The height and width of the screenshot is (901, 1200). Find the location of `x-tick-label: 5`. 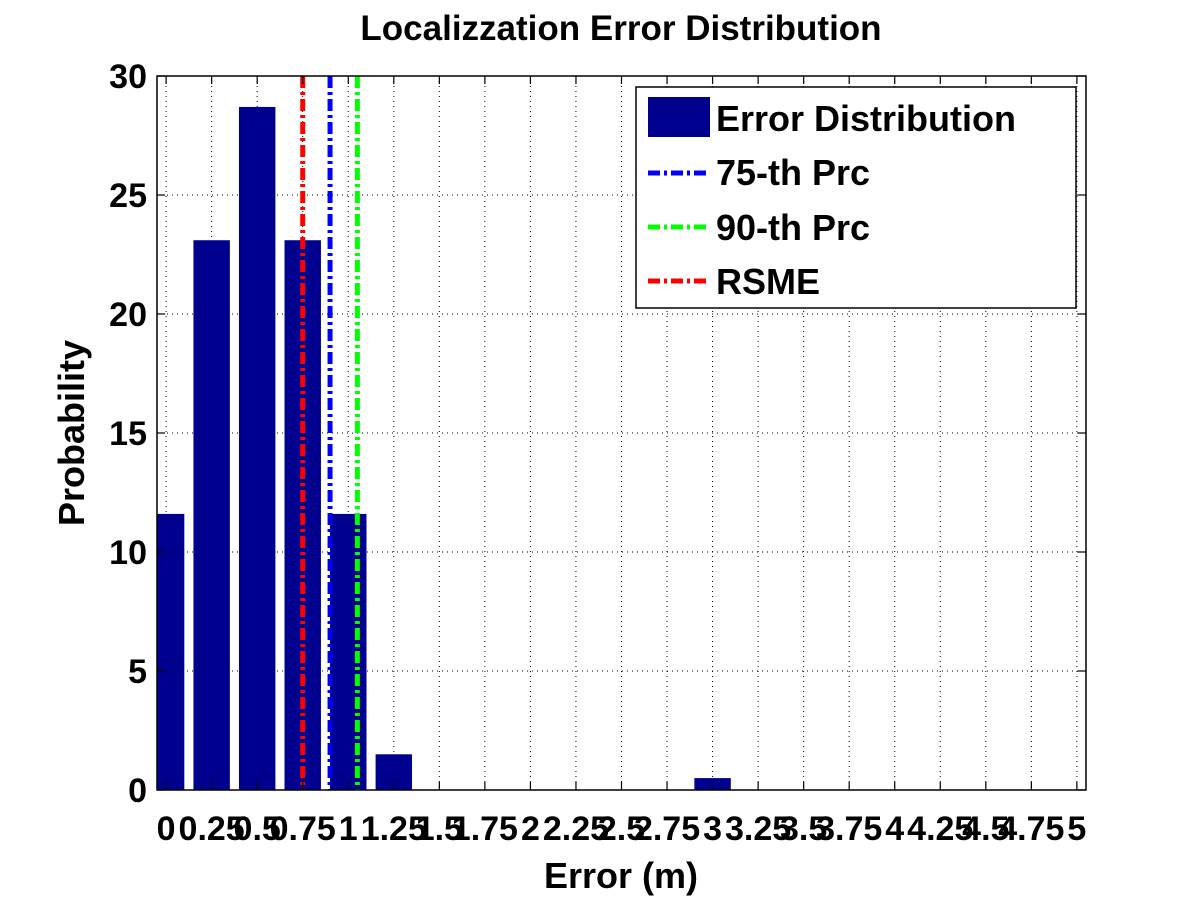

x-tick-label: 5 is located at coordinates (1076, 829).